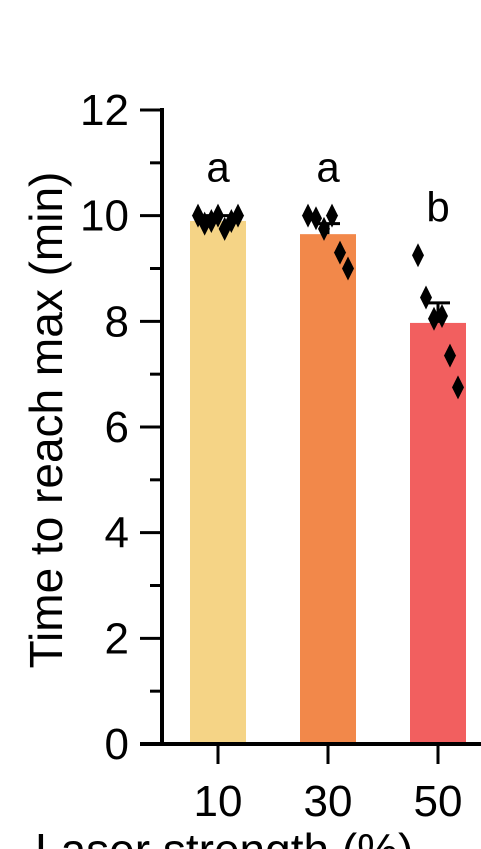 This screenshot has height=849, width=481. Describe the element at coordinates (46, 420) in the screenshot. I see `y-axis-title: Time to reach max (min)` at that location.